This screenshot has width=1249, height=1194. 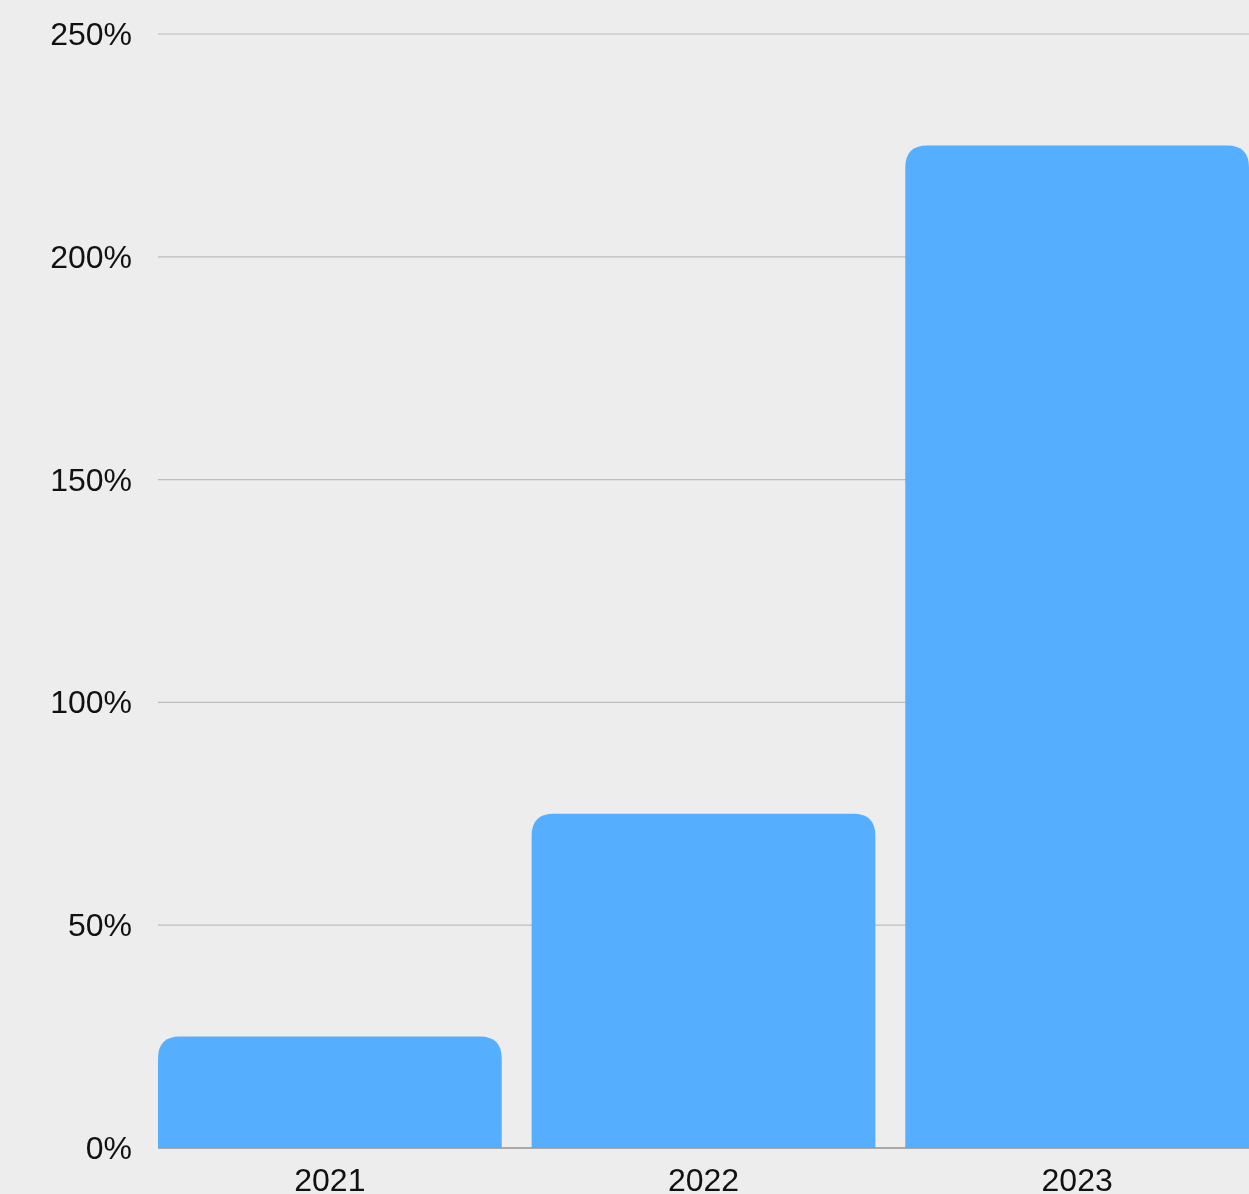 What do you see at coordinates (703, 1178) in the screenshot?
I see `x-tick-label: 2022` at bounding box center [703, 1178].